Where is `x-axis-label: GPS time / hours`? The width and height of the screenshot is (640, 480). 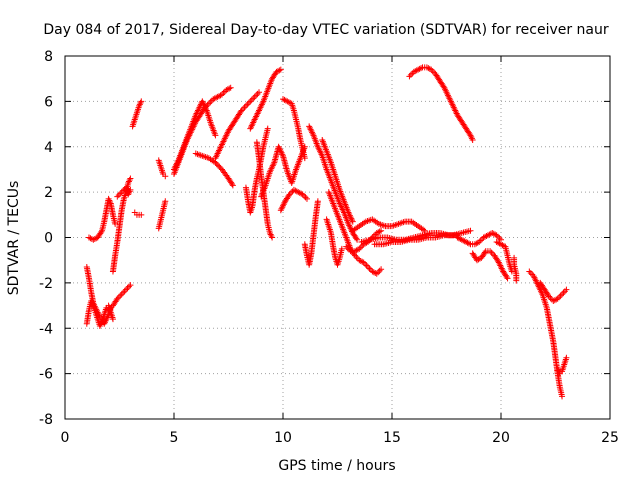
x-axis-label: GPS time / hours is located at coordinates (336, 466).